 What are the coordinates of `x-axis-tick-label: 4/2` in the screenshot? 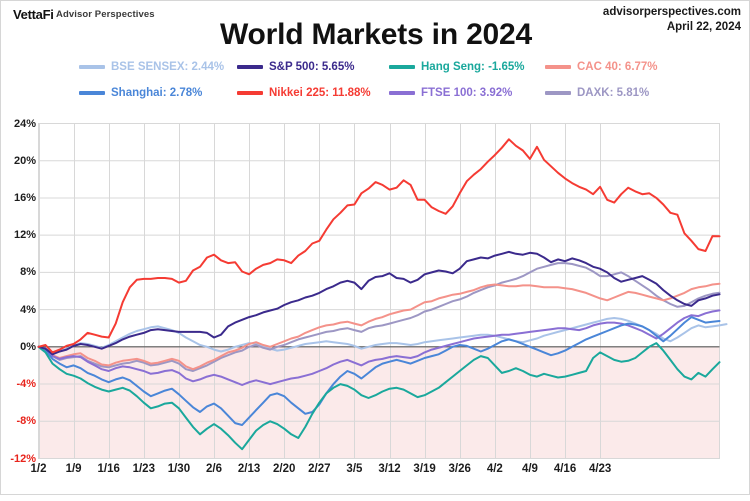 It's located at (494, 469).